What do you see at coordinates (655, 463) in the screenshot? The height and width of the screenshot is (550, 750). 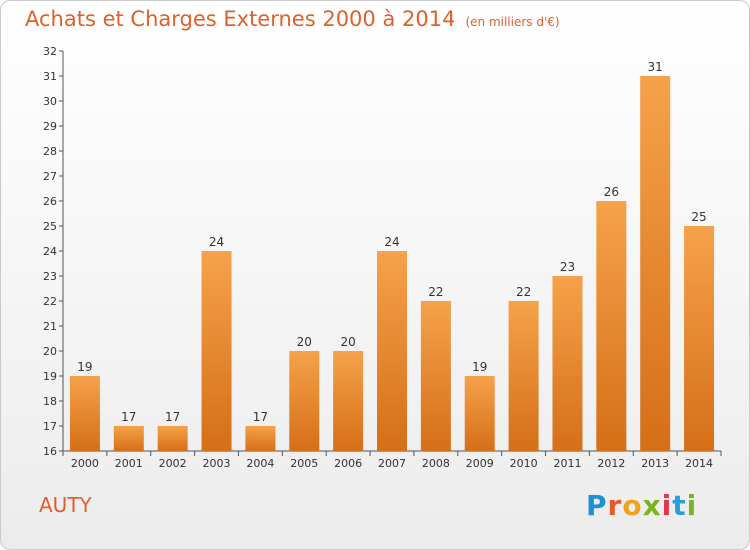 I see `x-tick-label: 2013` at bounding box center [655, 463].